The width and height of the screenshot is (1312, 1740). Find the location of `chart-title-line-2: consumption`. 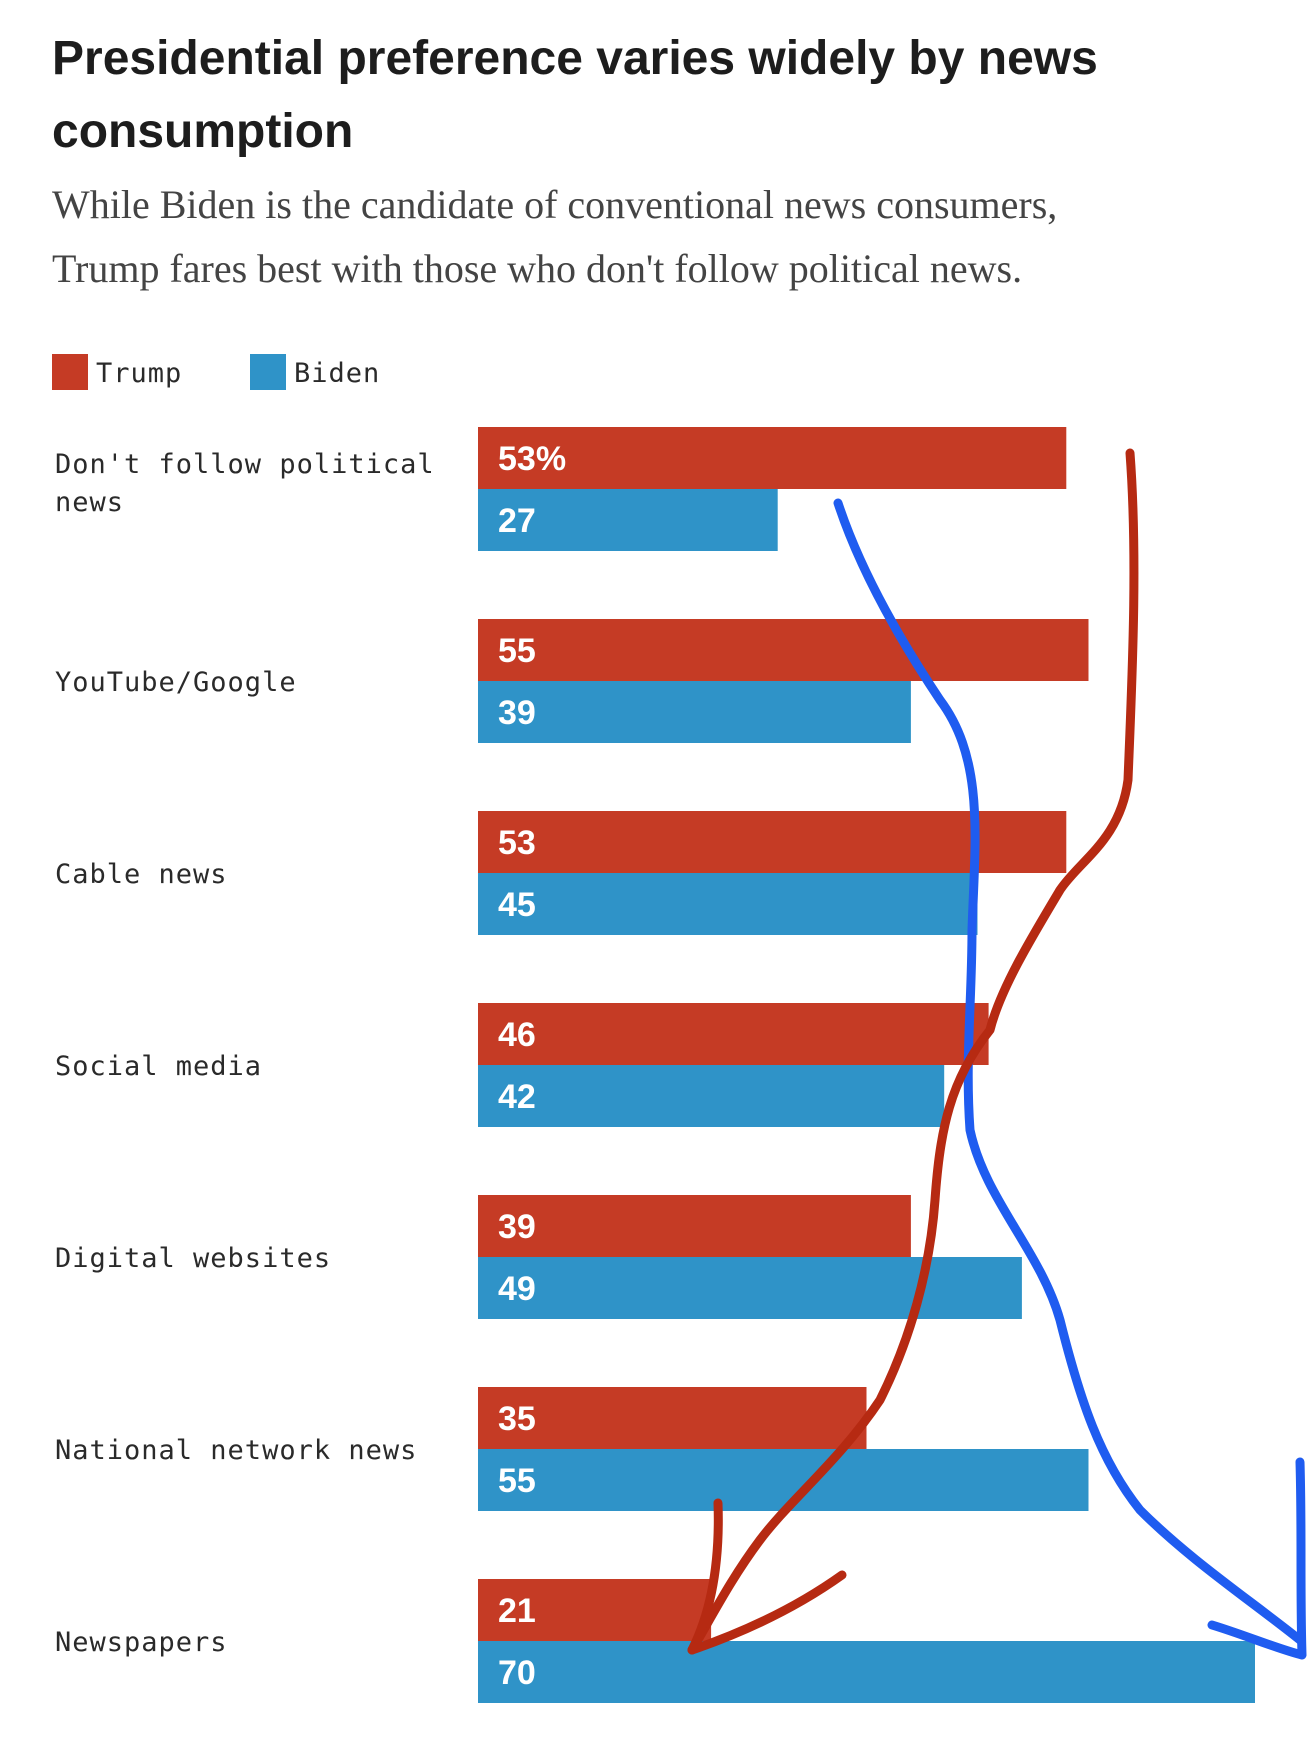

chart-title-line-2: consumption is located at coordinates (202, 131).